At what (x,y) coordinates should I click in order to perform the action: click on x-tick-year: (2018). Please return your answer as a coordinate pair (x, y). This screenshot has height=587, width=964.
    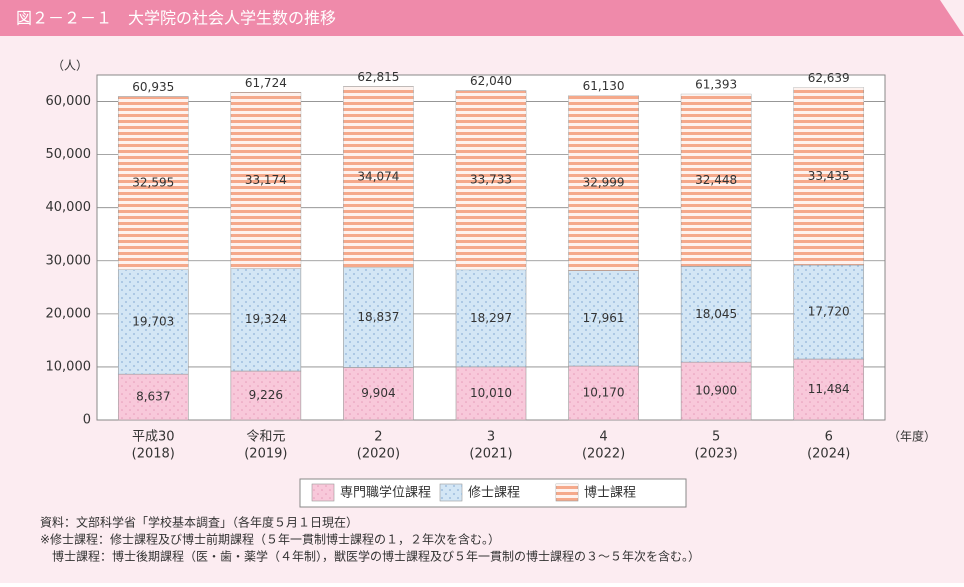
    Looking at the image, I should click on (153, 454).